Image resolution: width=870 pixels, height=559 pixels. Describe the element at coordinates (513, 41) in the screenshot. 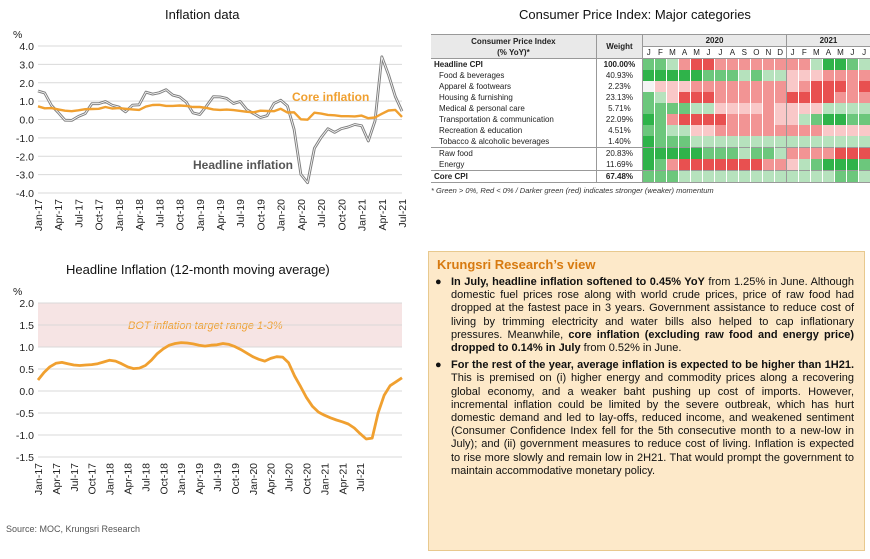

I see `cpi-header-label-1: Consumer Price Index` at that location.